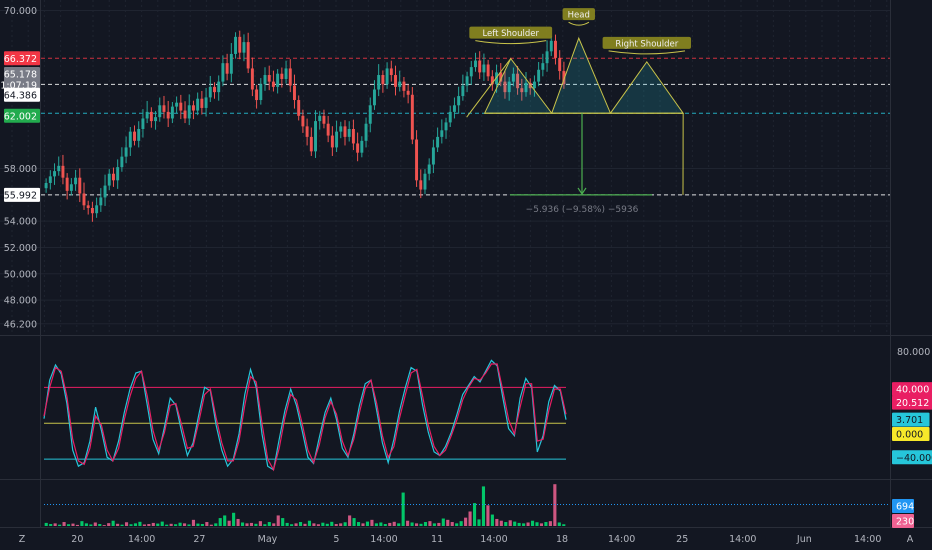  What do you see at coordinates (578, 17) in the screenshot?
I see `head-label: Head` at bounding box center [578, 17].